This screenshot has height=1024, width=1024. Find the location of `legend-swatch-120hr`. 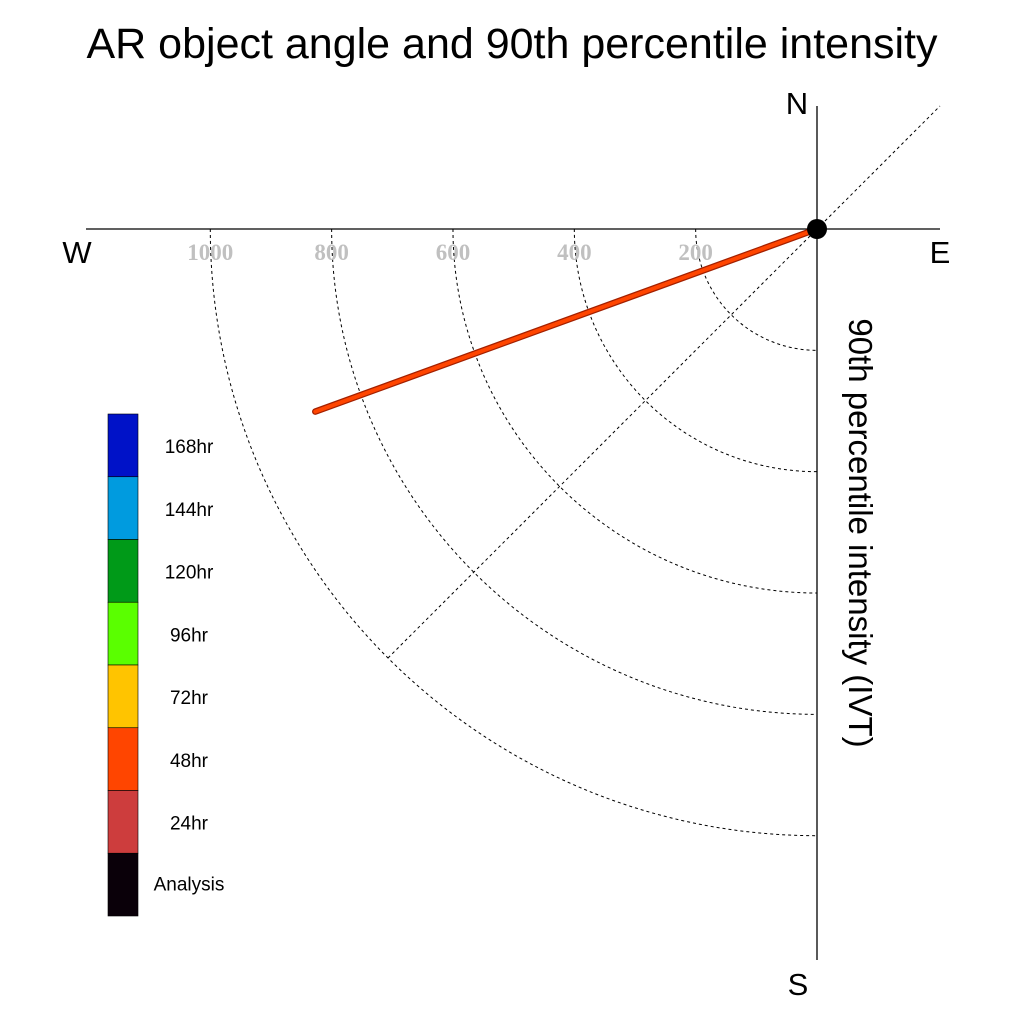

legend-swatch-120hr is located at coordinates (123, 571).